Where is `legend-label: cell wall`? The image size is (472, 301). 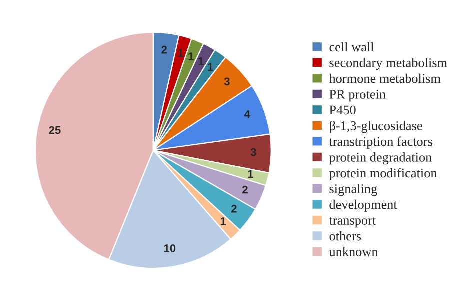 legend-label: cell wall is located at coordinates (352, 47).